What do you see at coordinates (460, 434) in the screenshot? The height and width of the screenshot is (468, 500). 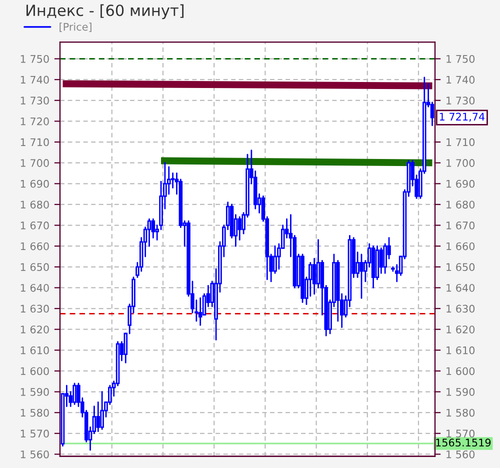 I see `y2-tick-label: 1 570` at bounding box center [460, 434].